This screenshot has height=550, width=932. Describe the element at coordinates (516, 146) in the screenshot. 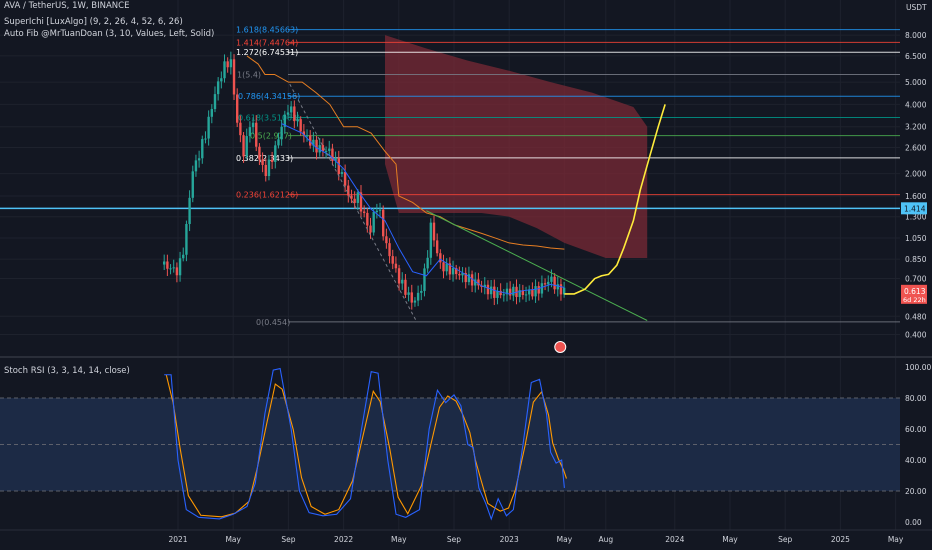

I see `ichimoku-cloud` at that location.